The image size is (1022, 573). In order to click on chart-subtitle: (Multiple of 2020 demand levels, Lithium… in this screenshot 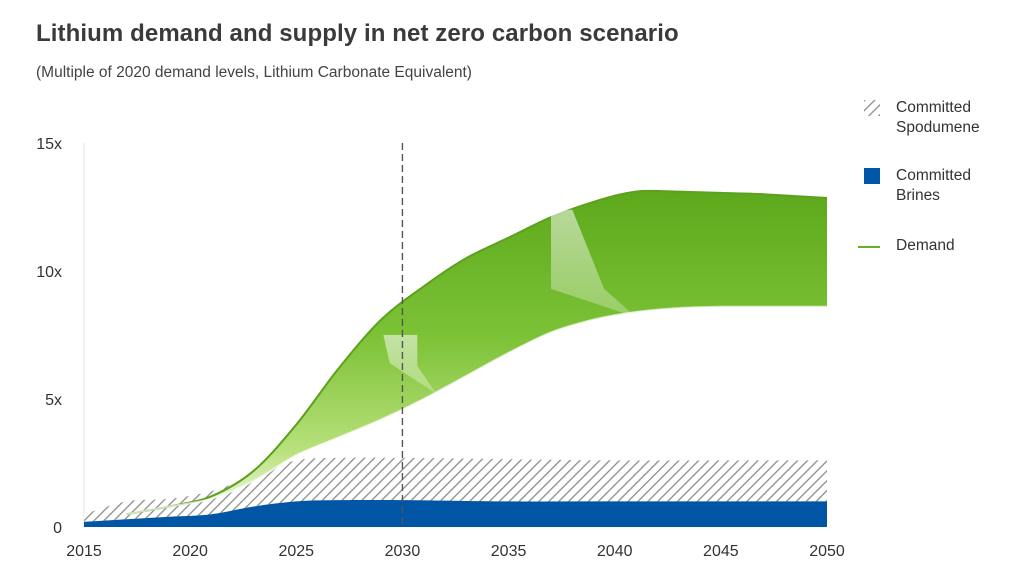, I will do `click(254, 72)`.